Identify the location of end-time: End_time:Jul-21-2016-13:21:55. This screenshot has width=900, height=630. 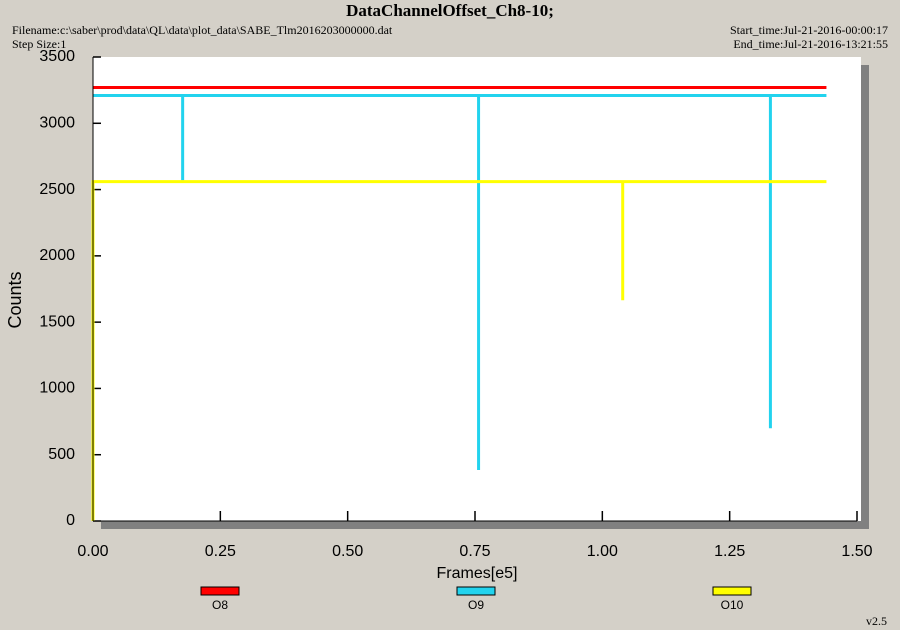
(810, 44).